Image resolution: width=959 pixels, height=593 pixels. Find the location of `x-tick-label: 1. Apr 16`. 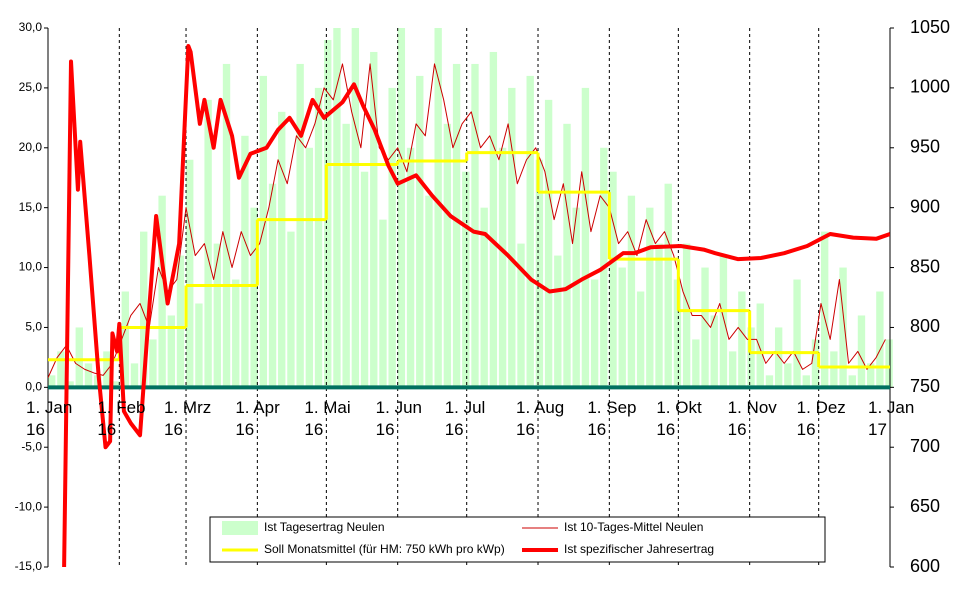

x-tick-label: 1. Apr 16 is located at coordinates (257, 418).